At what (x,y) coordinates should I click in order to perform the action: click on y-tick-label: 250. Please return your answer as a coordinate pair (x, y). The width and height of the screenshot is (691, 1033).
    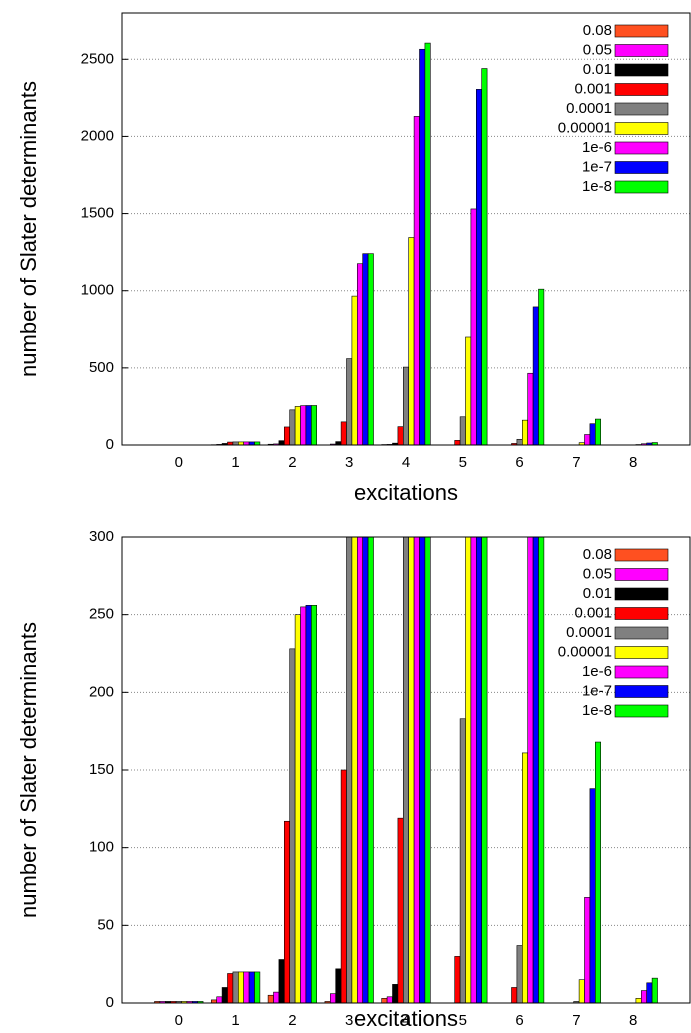
    Looking at the image, I should click on (101, 614).